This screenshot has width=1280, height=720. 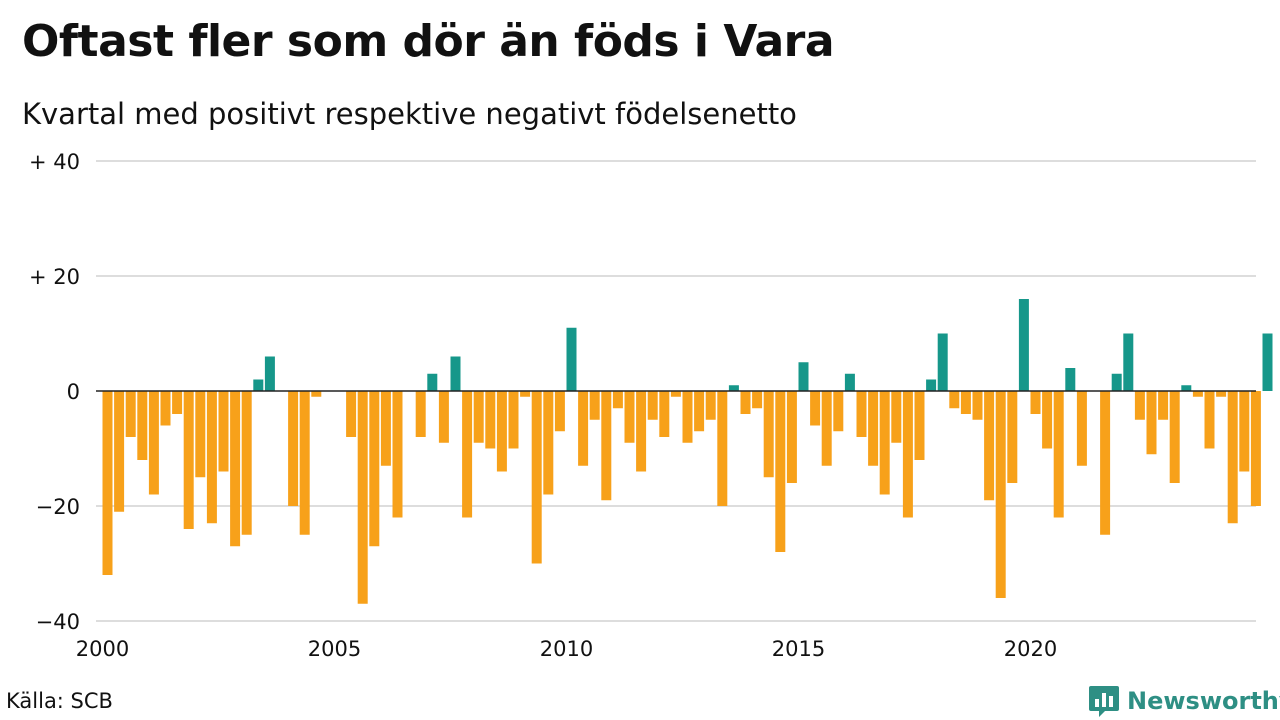 What do you see at coordinates (334, 649) in the screenshot?
I see `x-tick-label: 2005` at bounding box center [334, 649].